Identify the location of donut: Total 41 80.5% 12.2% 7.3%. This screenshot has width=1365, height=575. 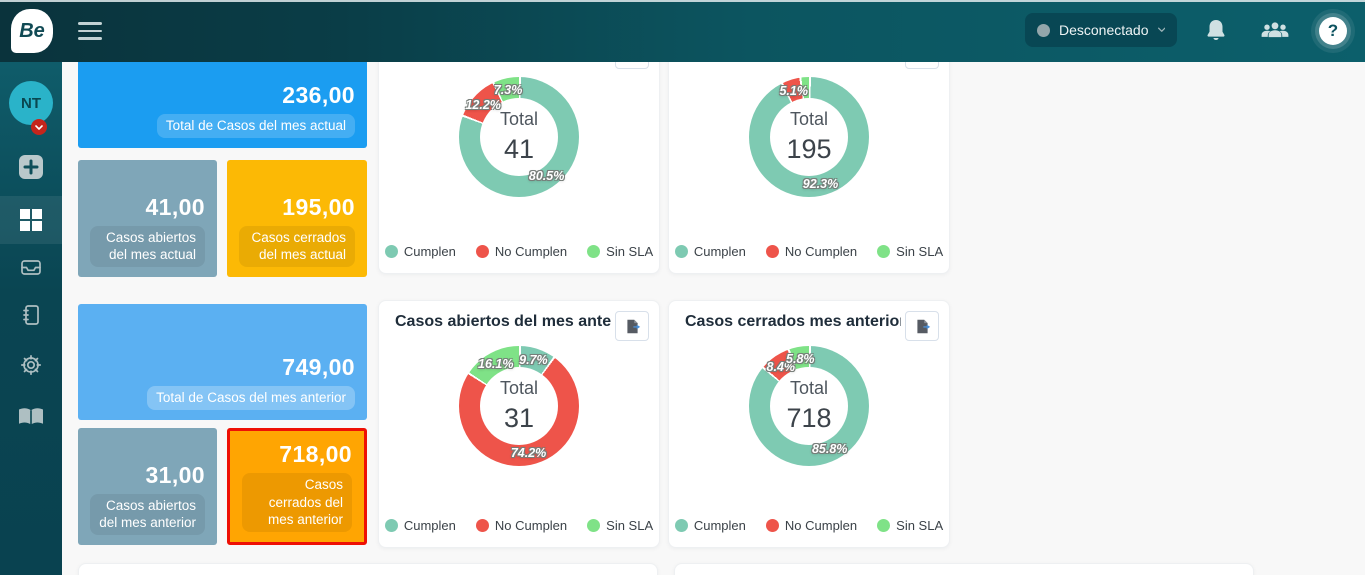
(519, 137).